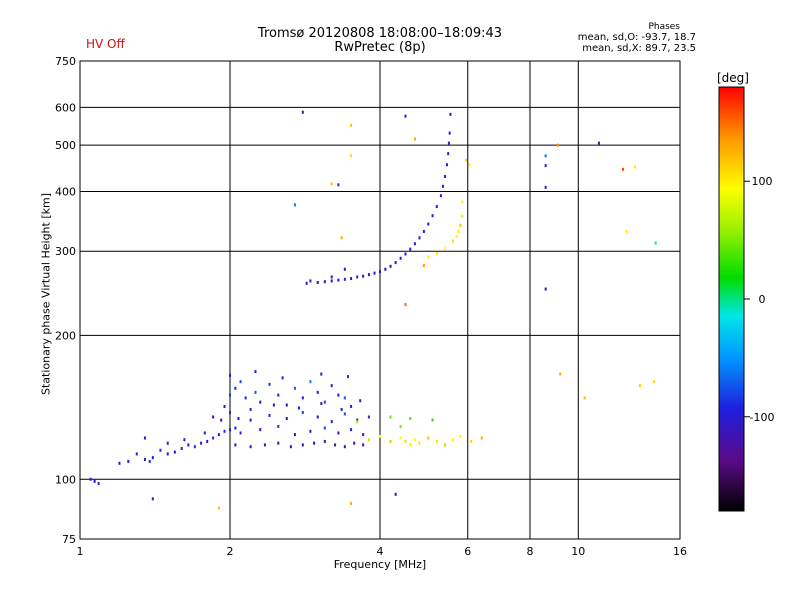 The image size is (800, 600). Describe the element at coordinates (380, 33) in the screenshot. I see `chart-title-line1: Tromsø 20120808 18:08:00–18:09:43` at that location.